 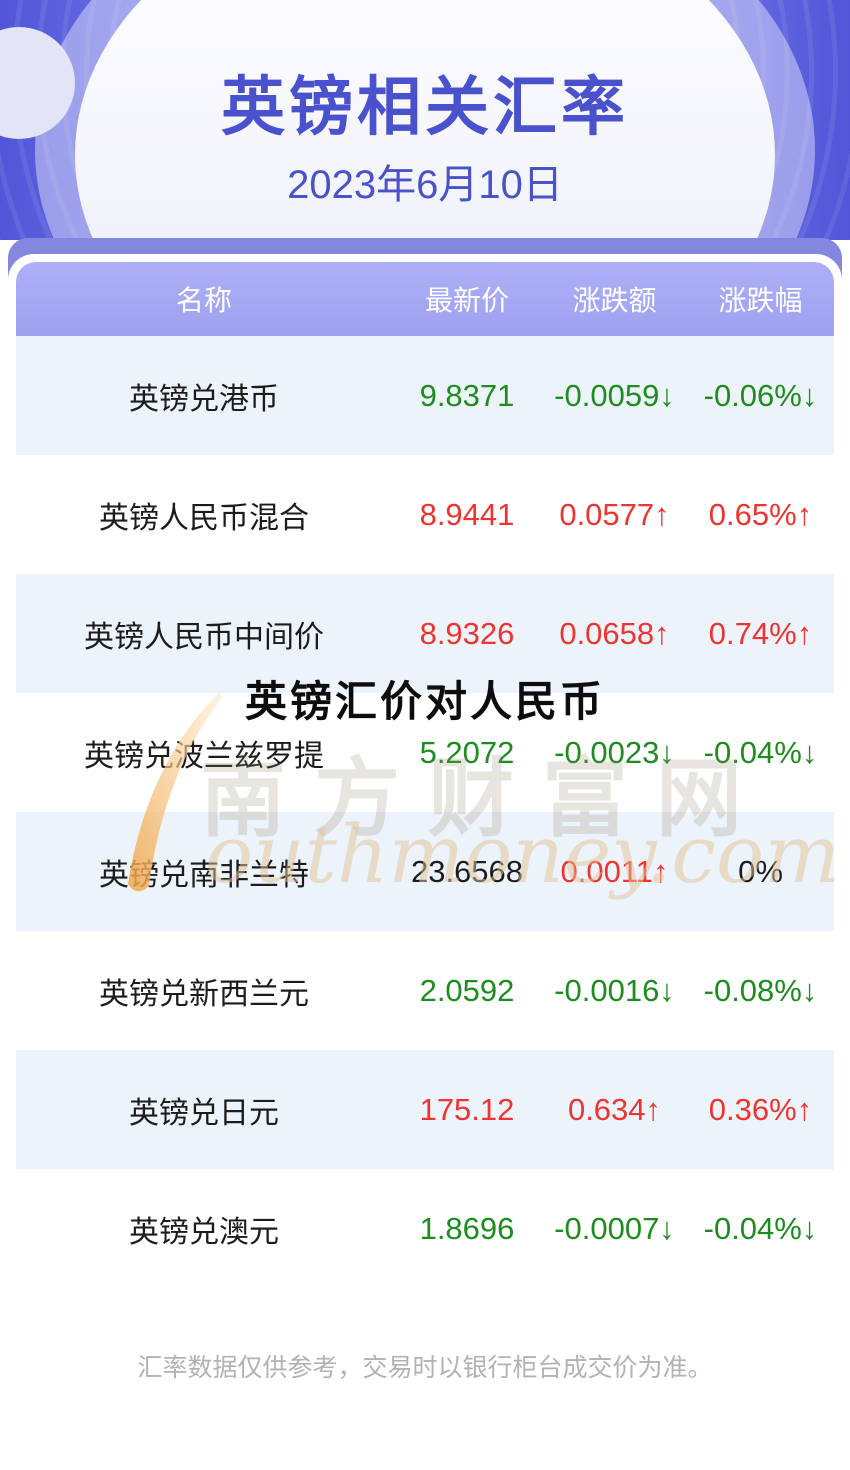 I want to click on column-header-pct: 涨跌幅, so click(x=760, y=300).